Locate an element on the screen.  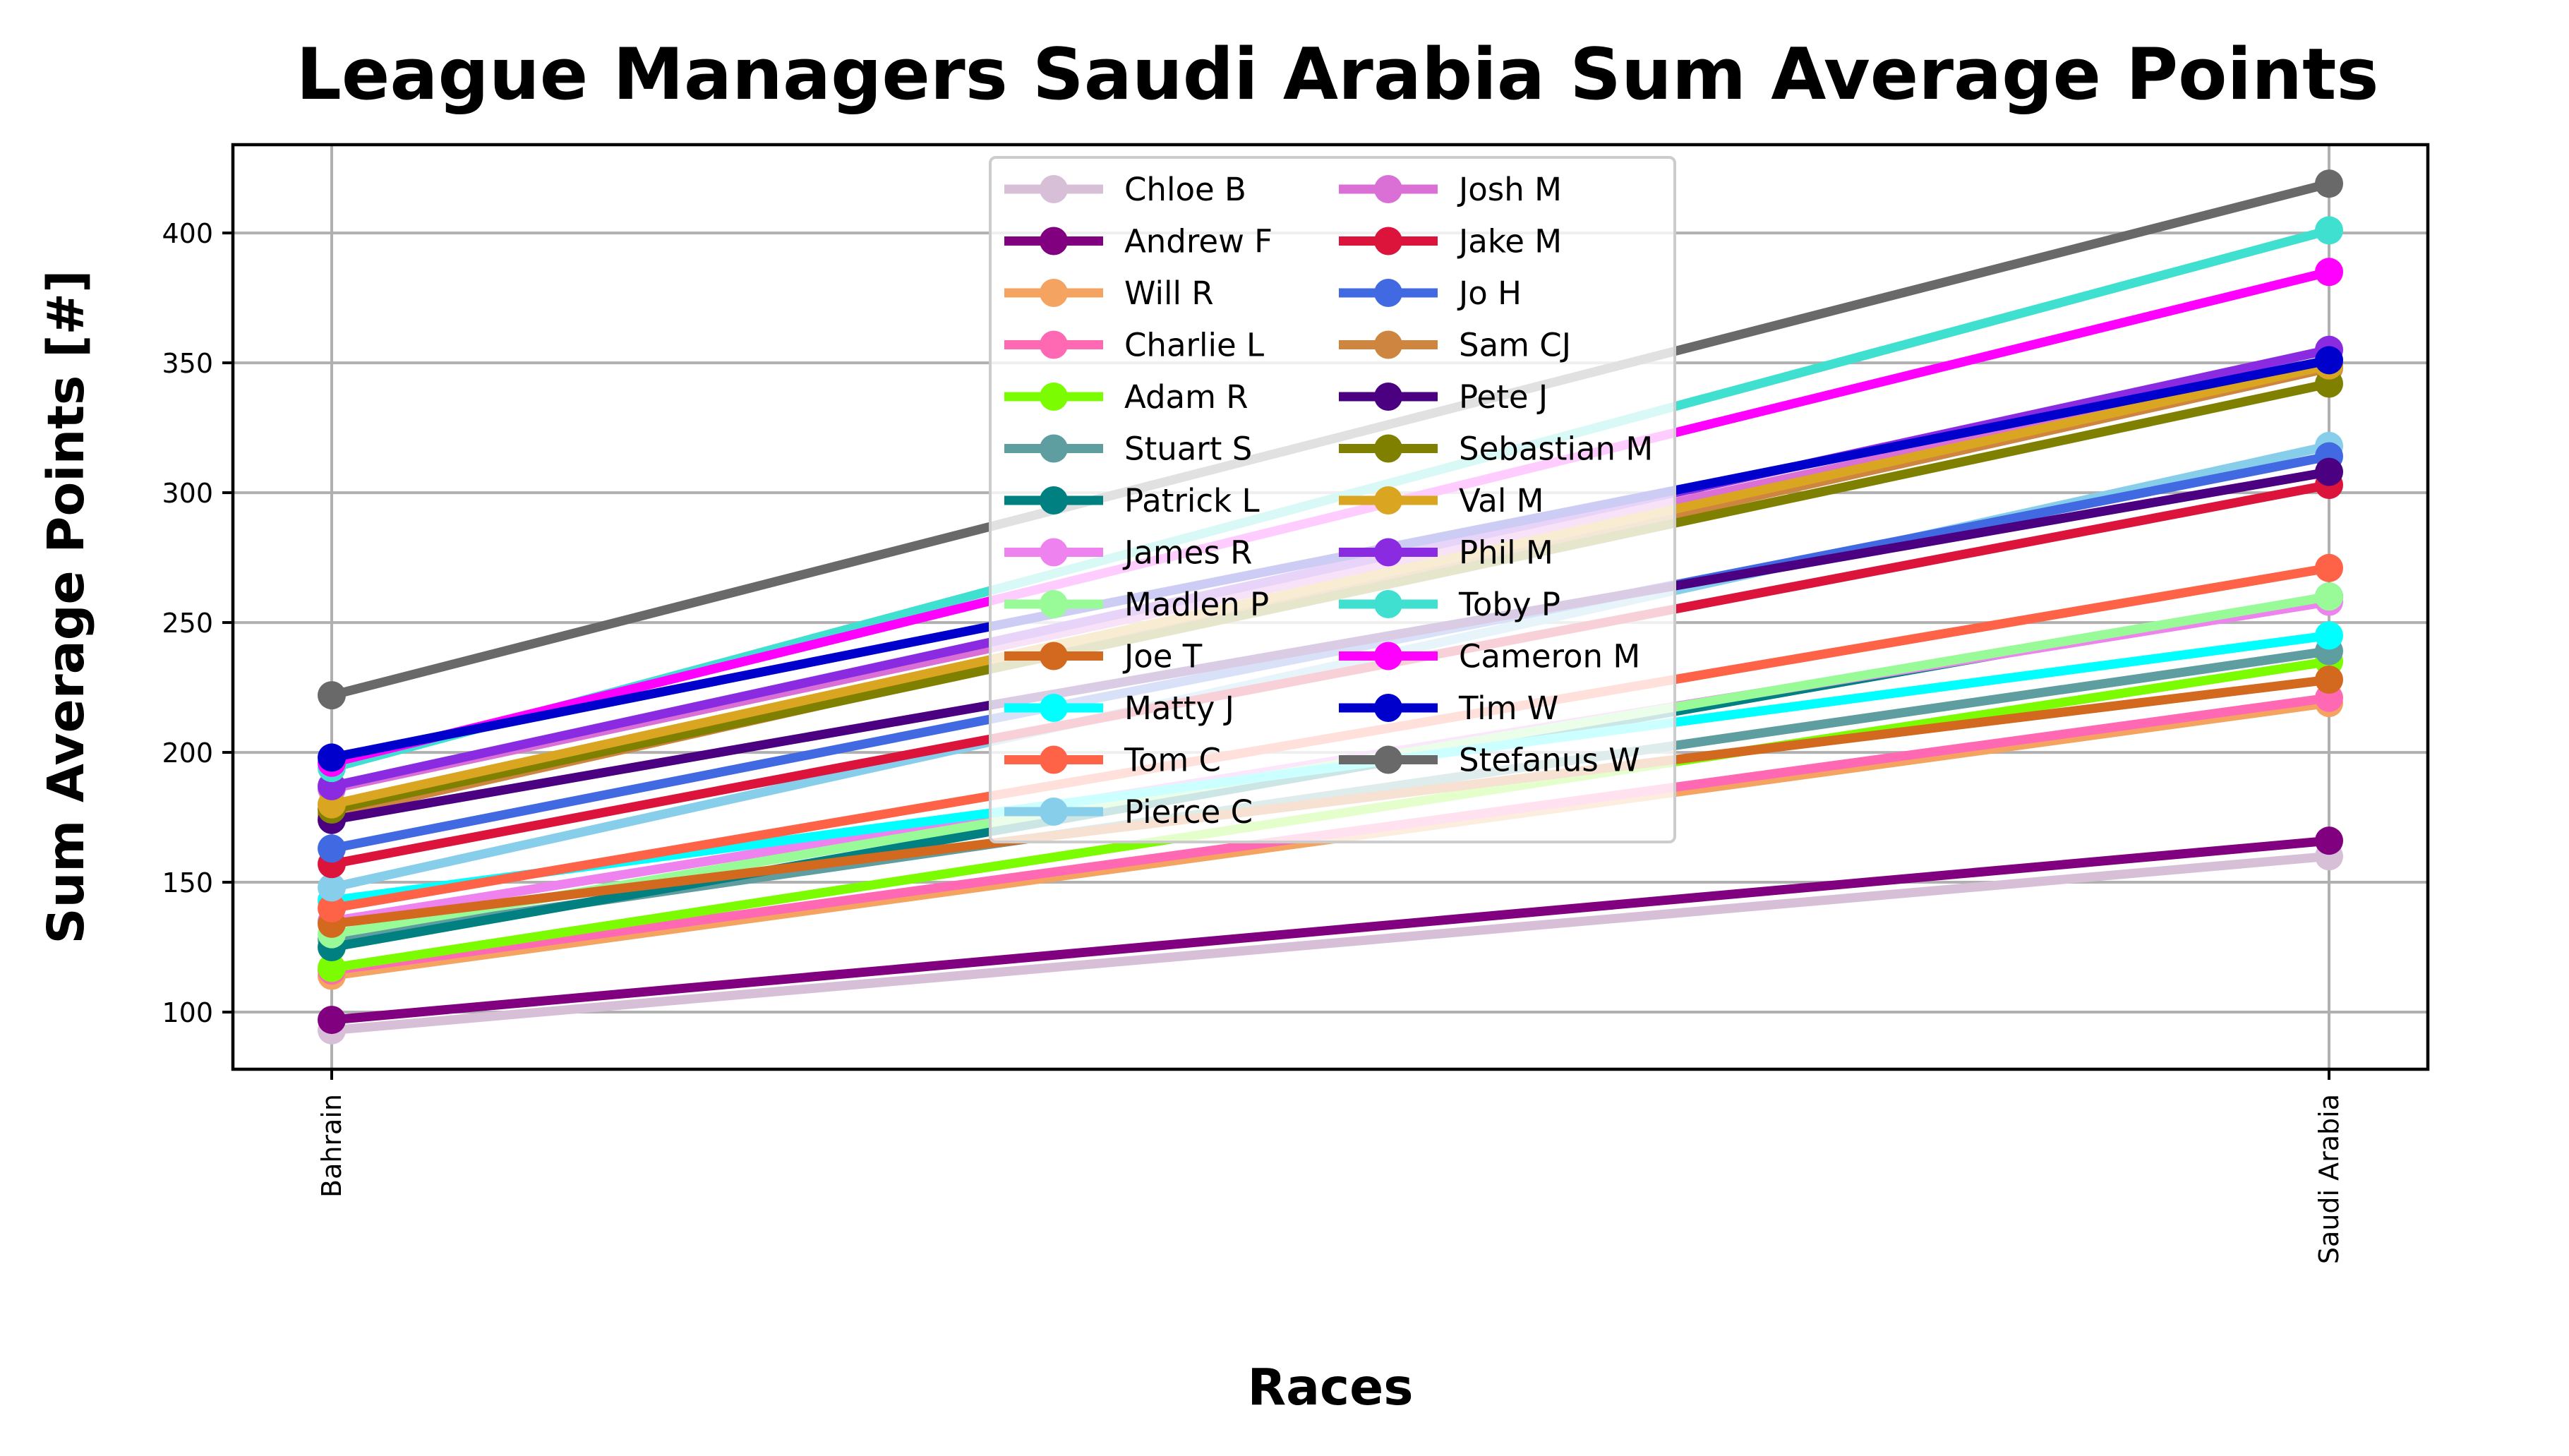
legend-item: Will R is located at coordinates (1109, 293).